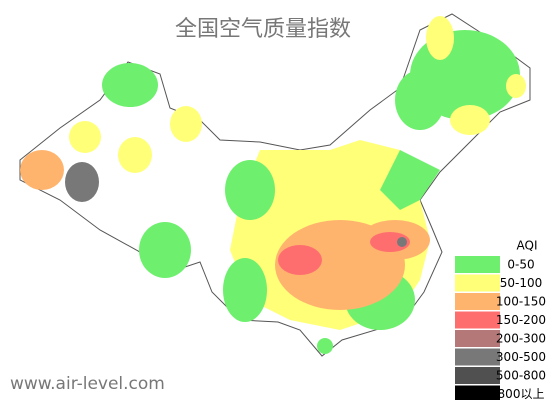  Describe the element at coordinates (520, 265) in the screenshot. I see `legend-label: 0-50` at that location.